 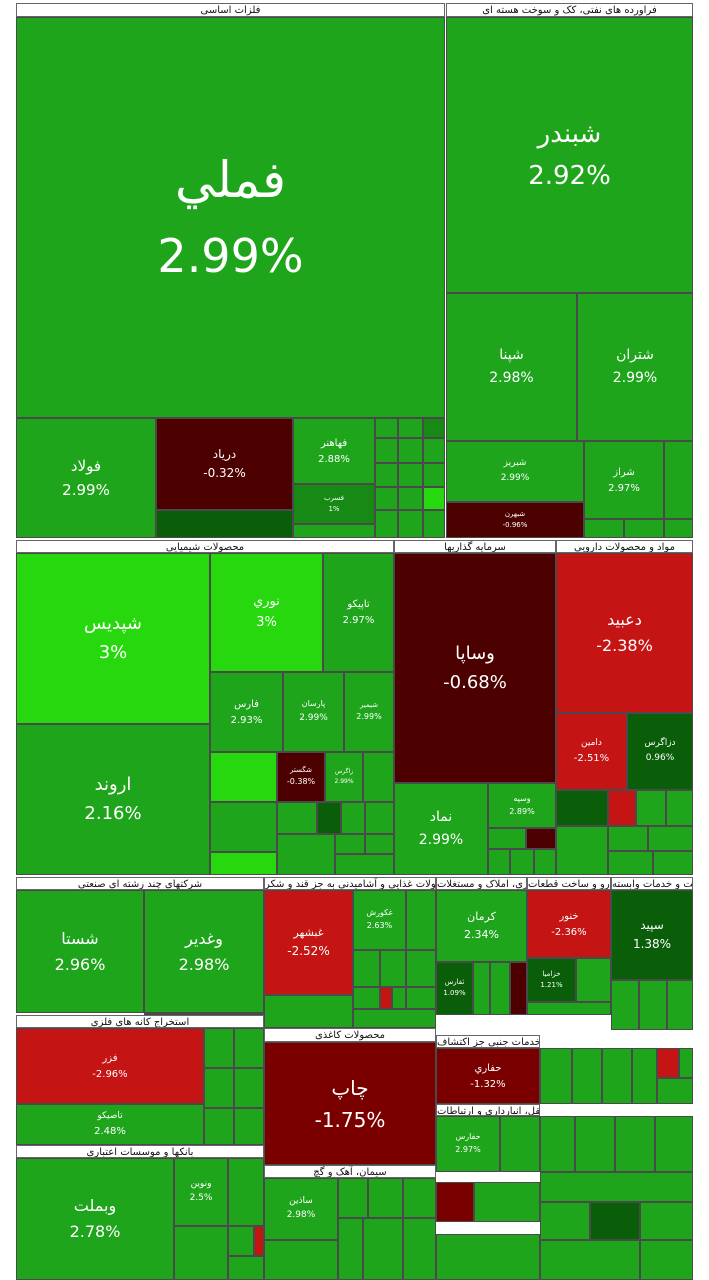 What do you see at coordinates (635, 367) in the screenshot?
I see `stock-tile: شتران 2.99%` at bounding box center [635, 367].